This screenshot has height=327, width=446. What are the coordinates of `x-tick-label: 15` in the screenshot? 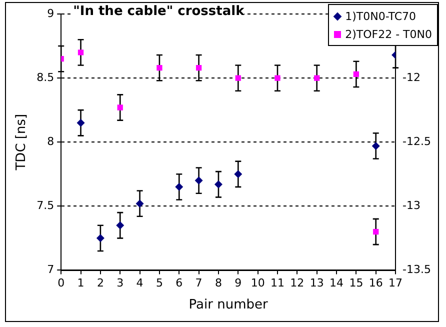 It's located at (356, 283).